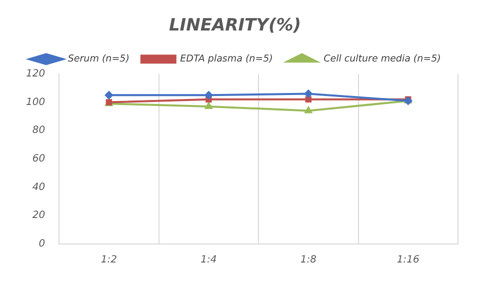  Describe the element at coordinates (42, 244) in the screenshot. I see `y-tick-label: 0` at that location.